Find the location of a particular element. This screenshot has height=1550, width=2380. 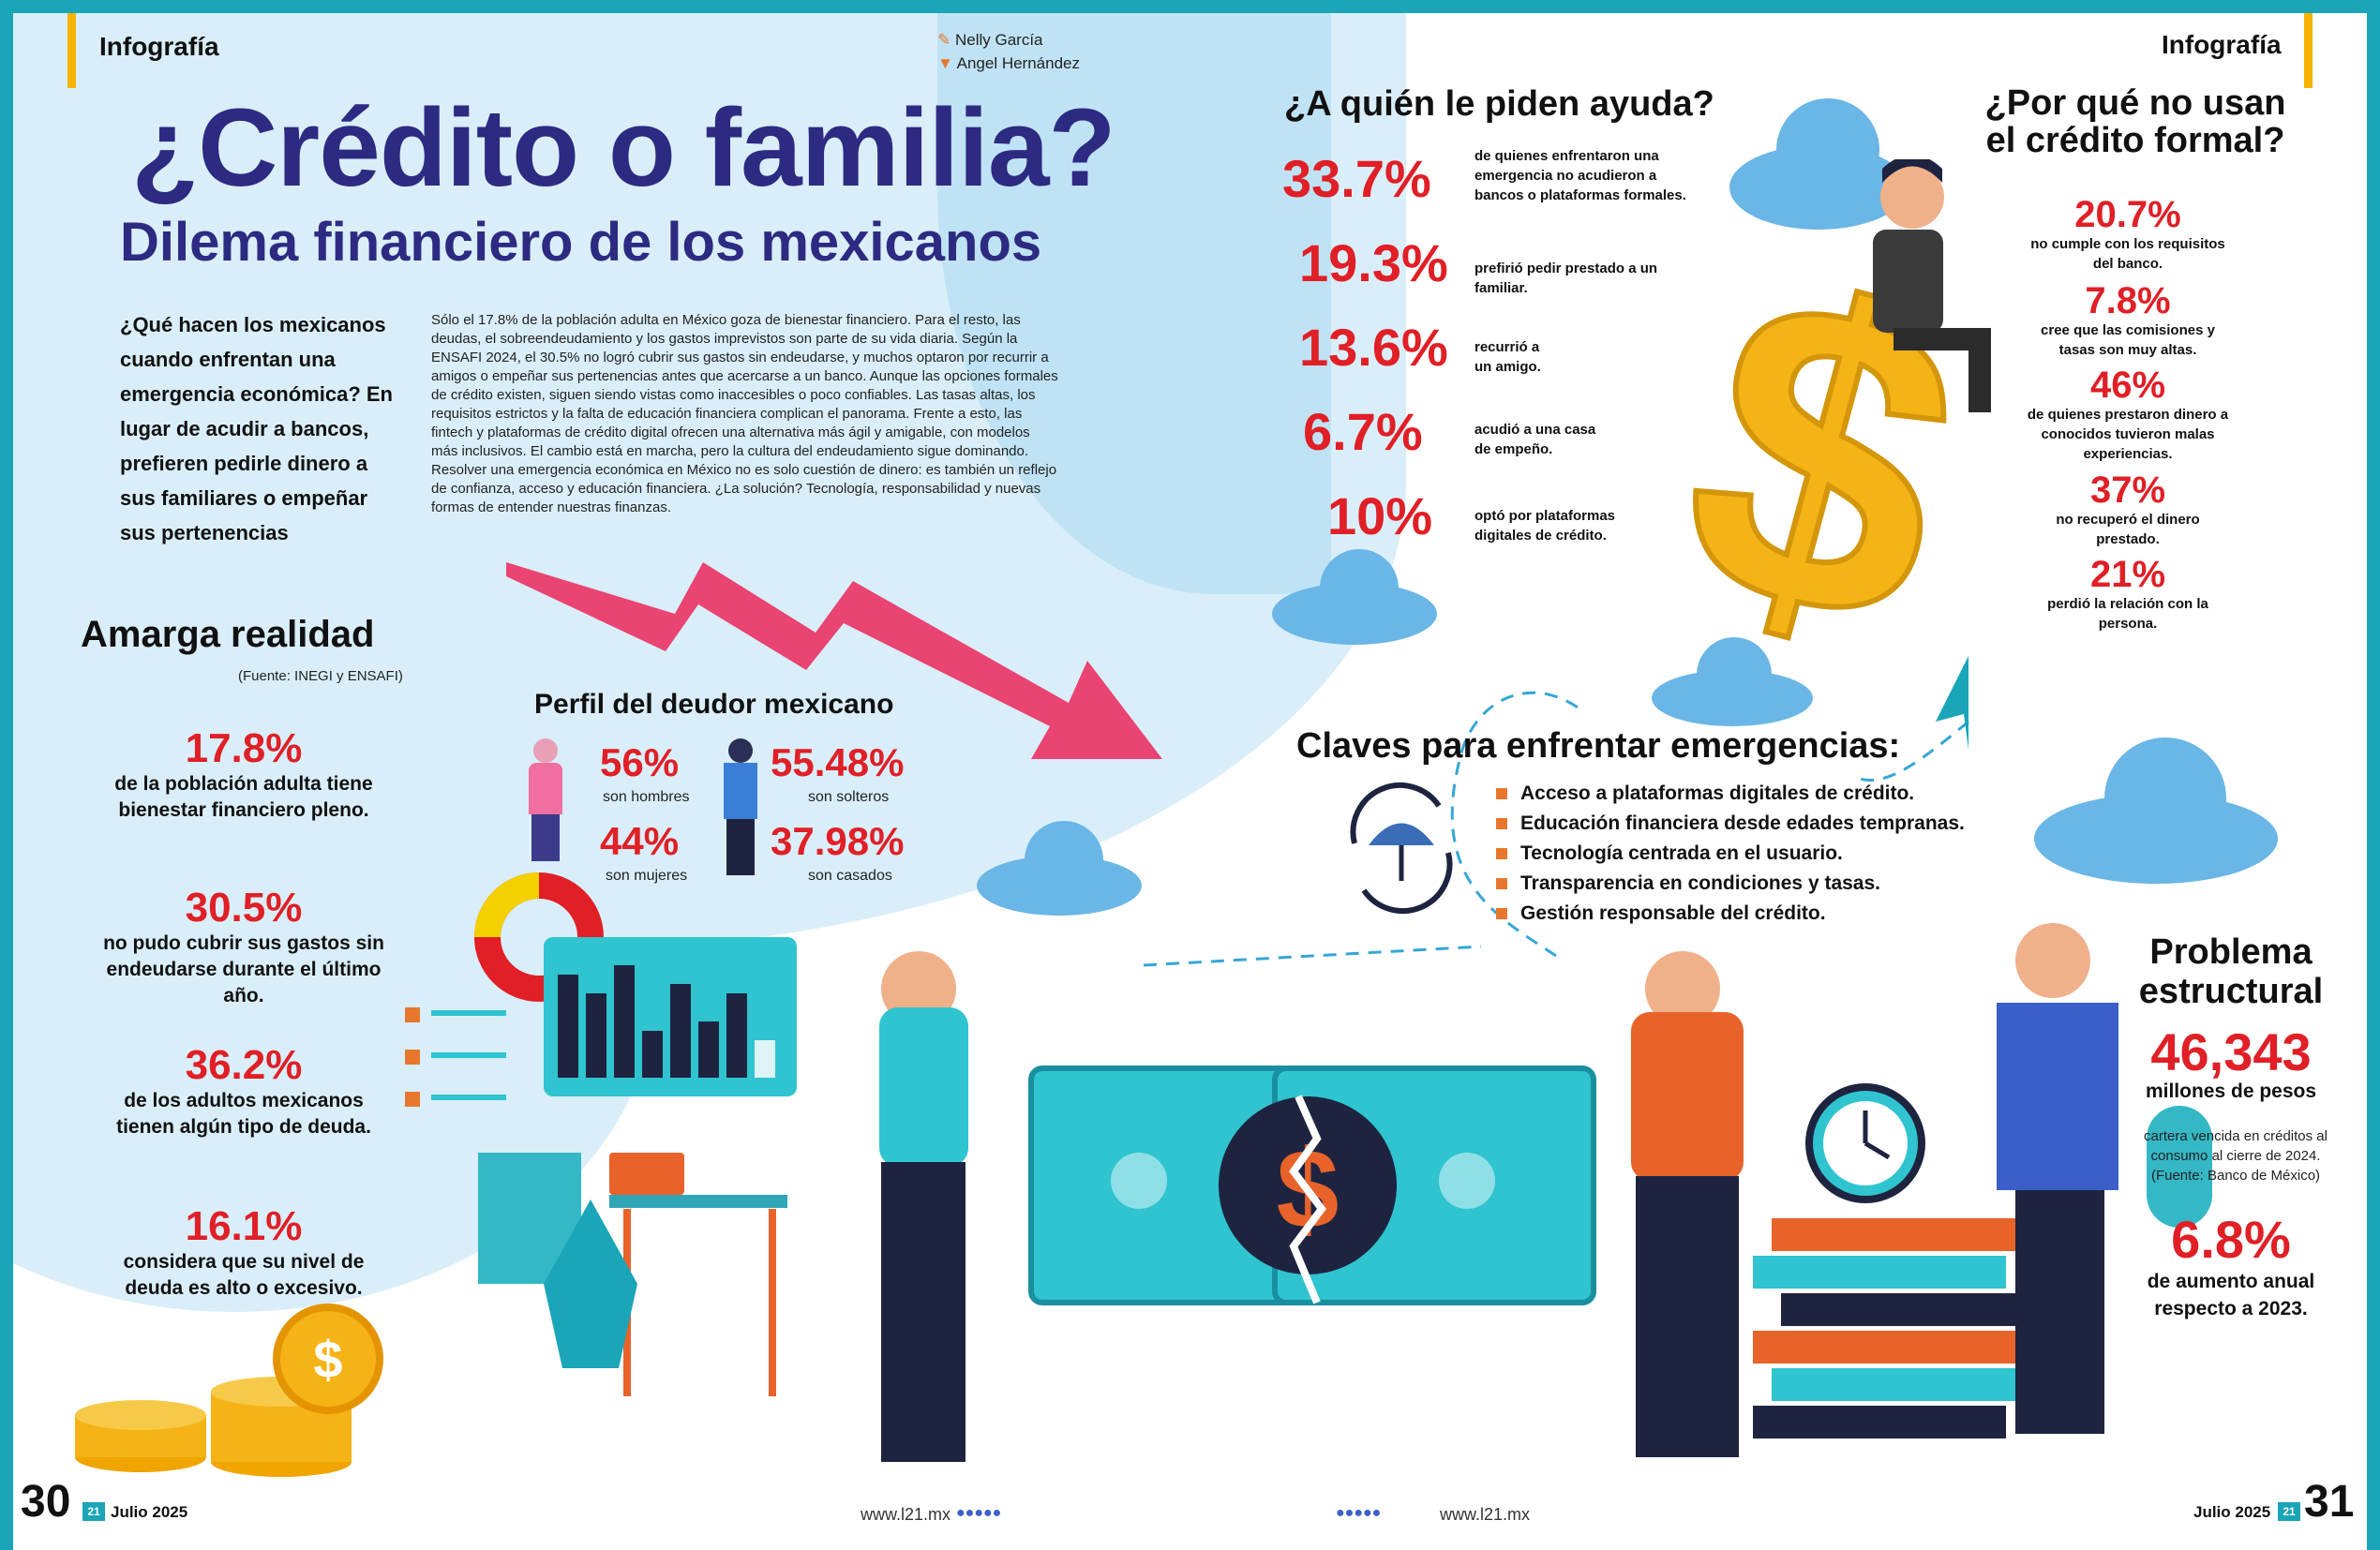

stat-value: 17.8% is located at coordinates (244, 748).